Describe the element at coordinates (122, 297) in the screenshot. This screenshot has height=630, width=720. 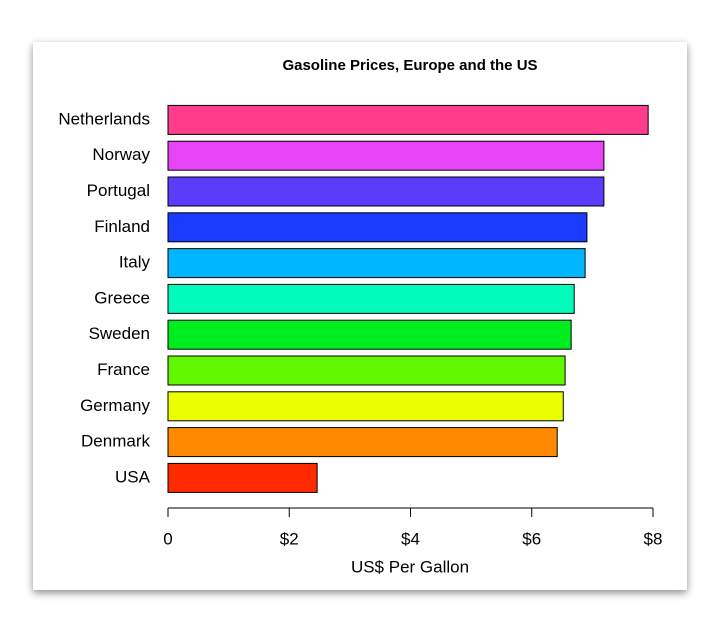
I see `y-tick-label: Greece` at that location.